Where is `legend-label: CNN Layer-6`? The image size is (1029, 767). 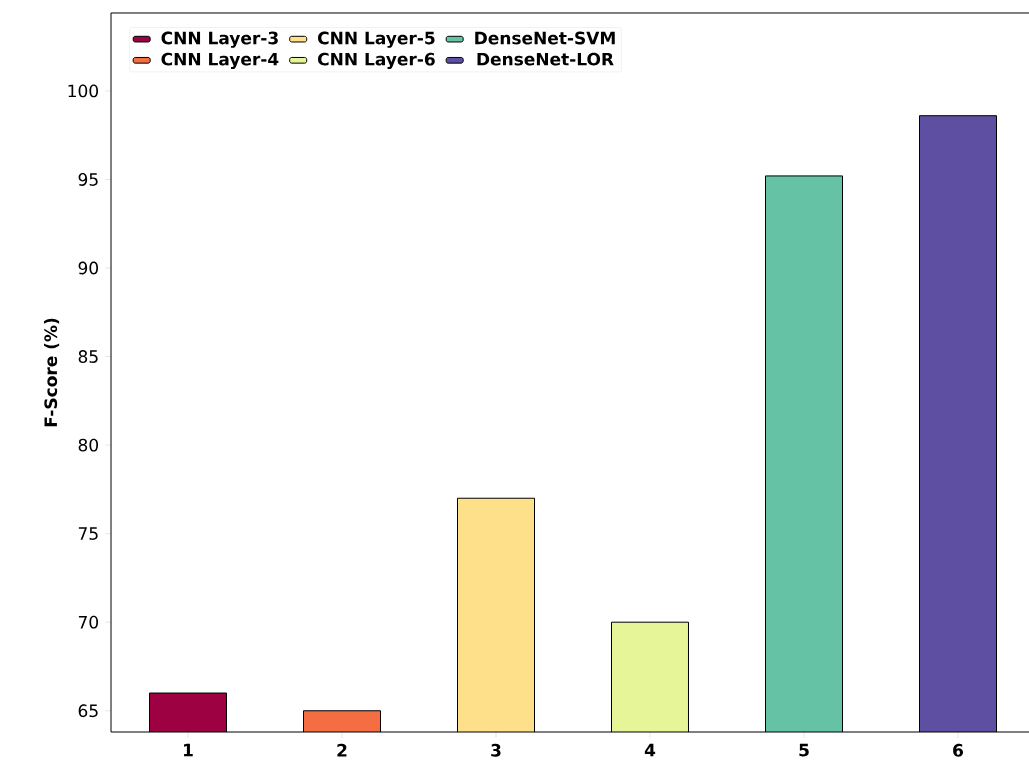 legend-label: CNN Layer-6 is located at coordinates (376, 60).